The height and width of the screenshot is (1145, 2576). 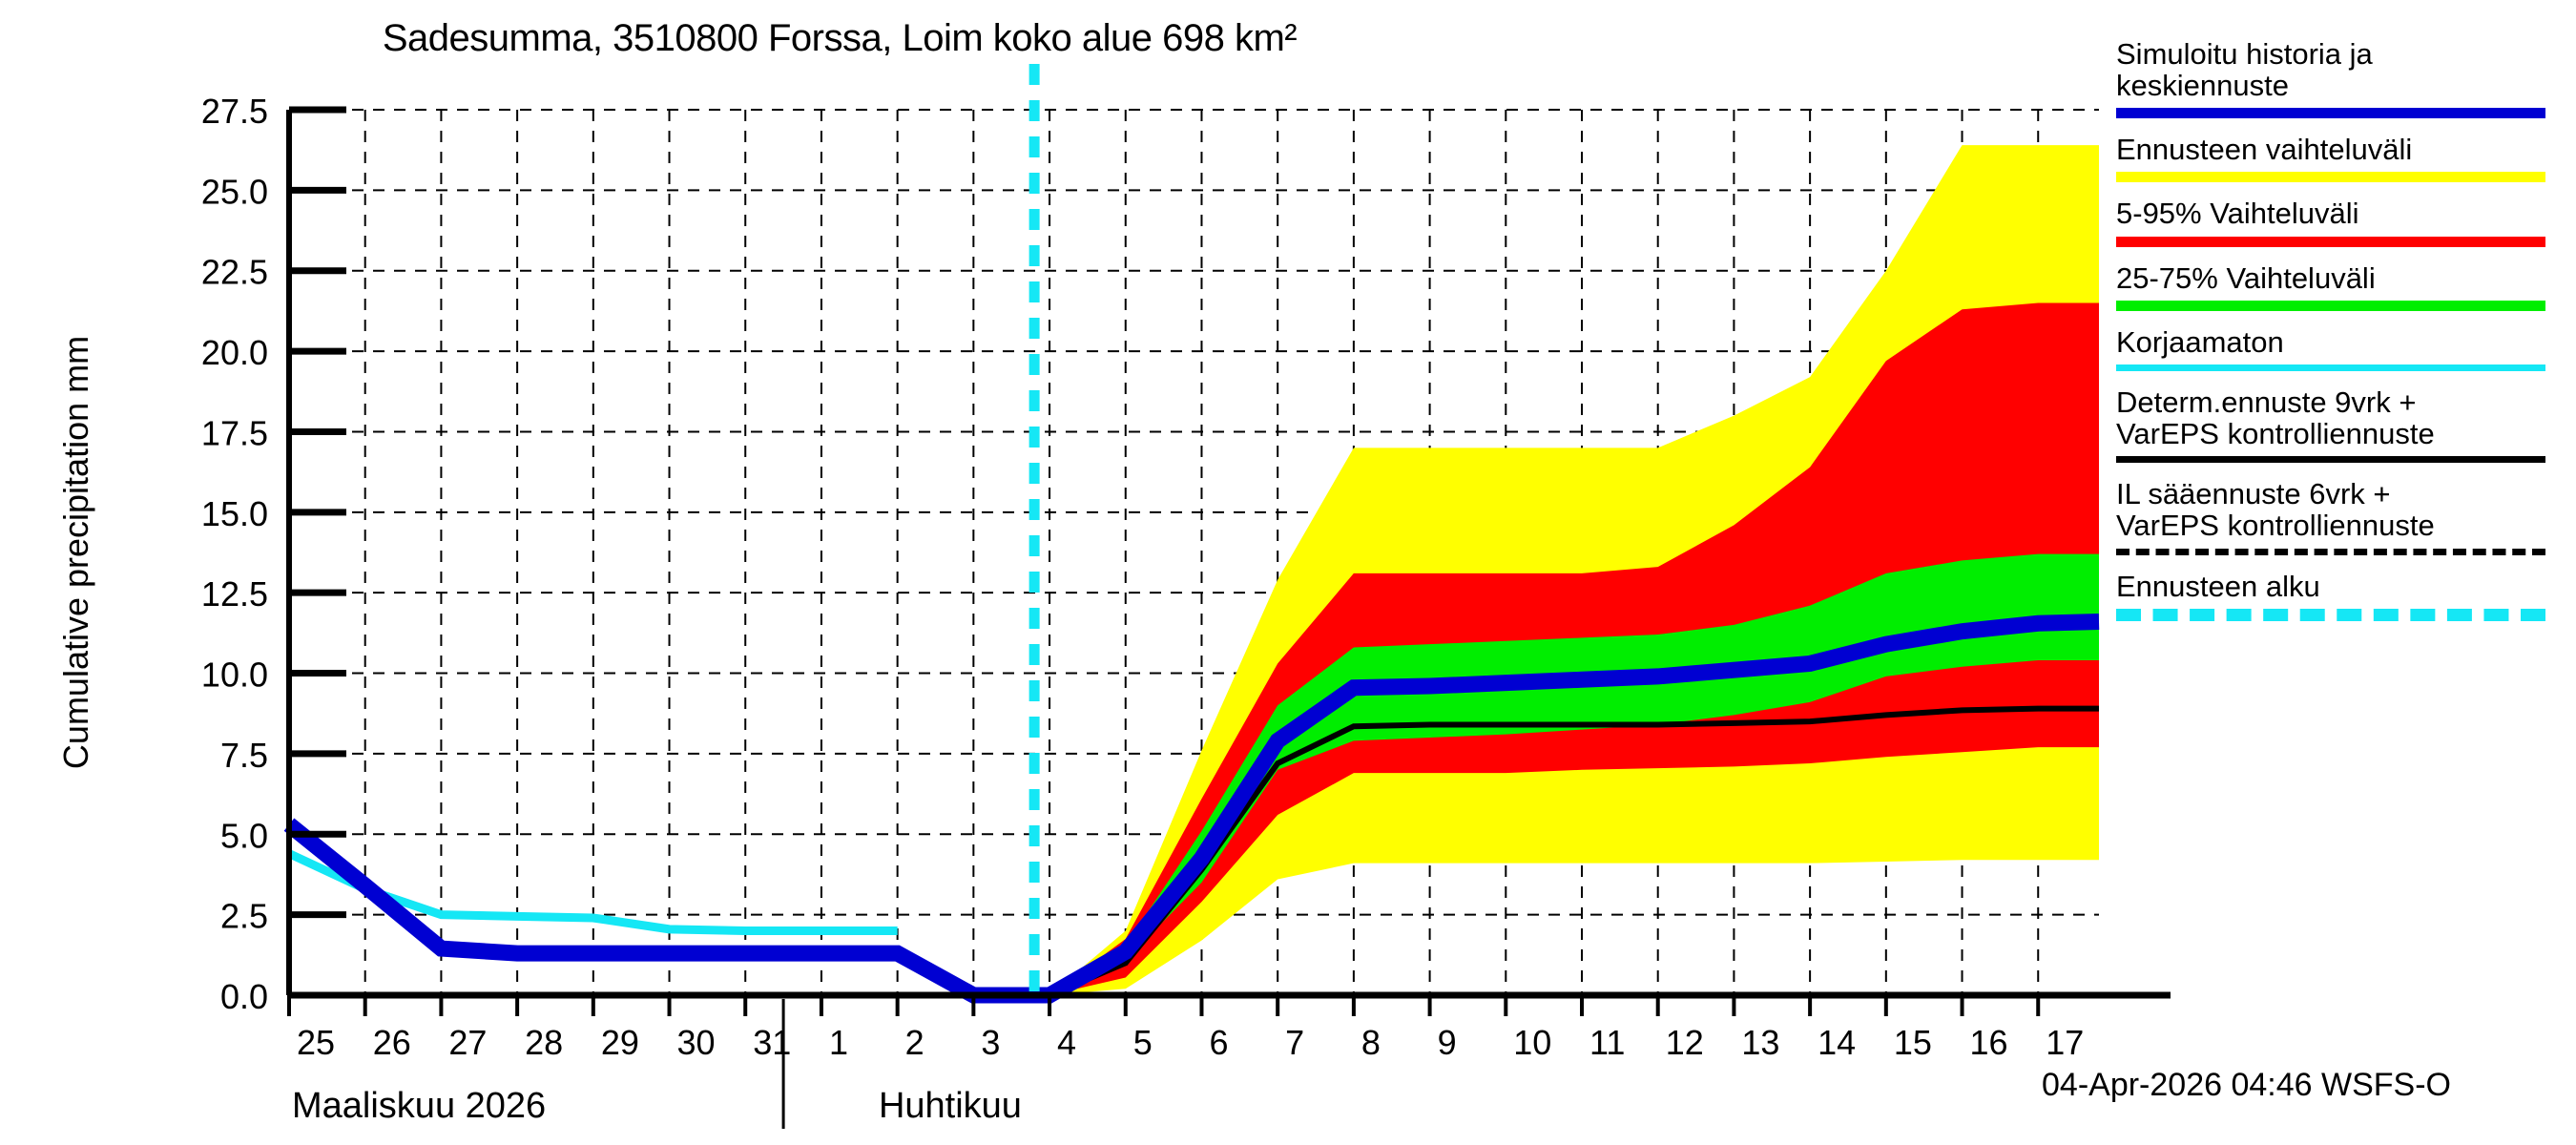 I want to click on month-label-en-april: April, so click(x=915, y=1144).